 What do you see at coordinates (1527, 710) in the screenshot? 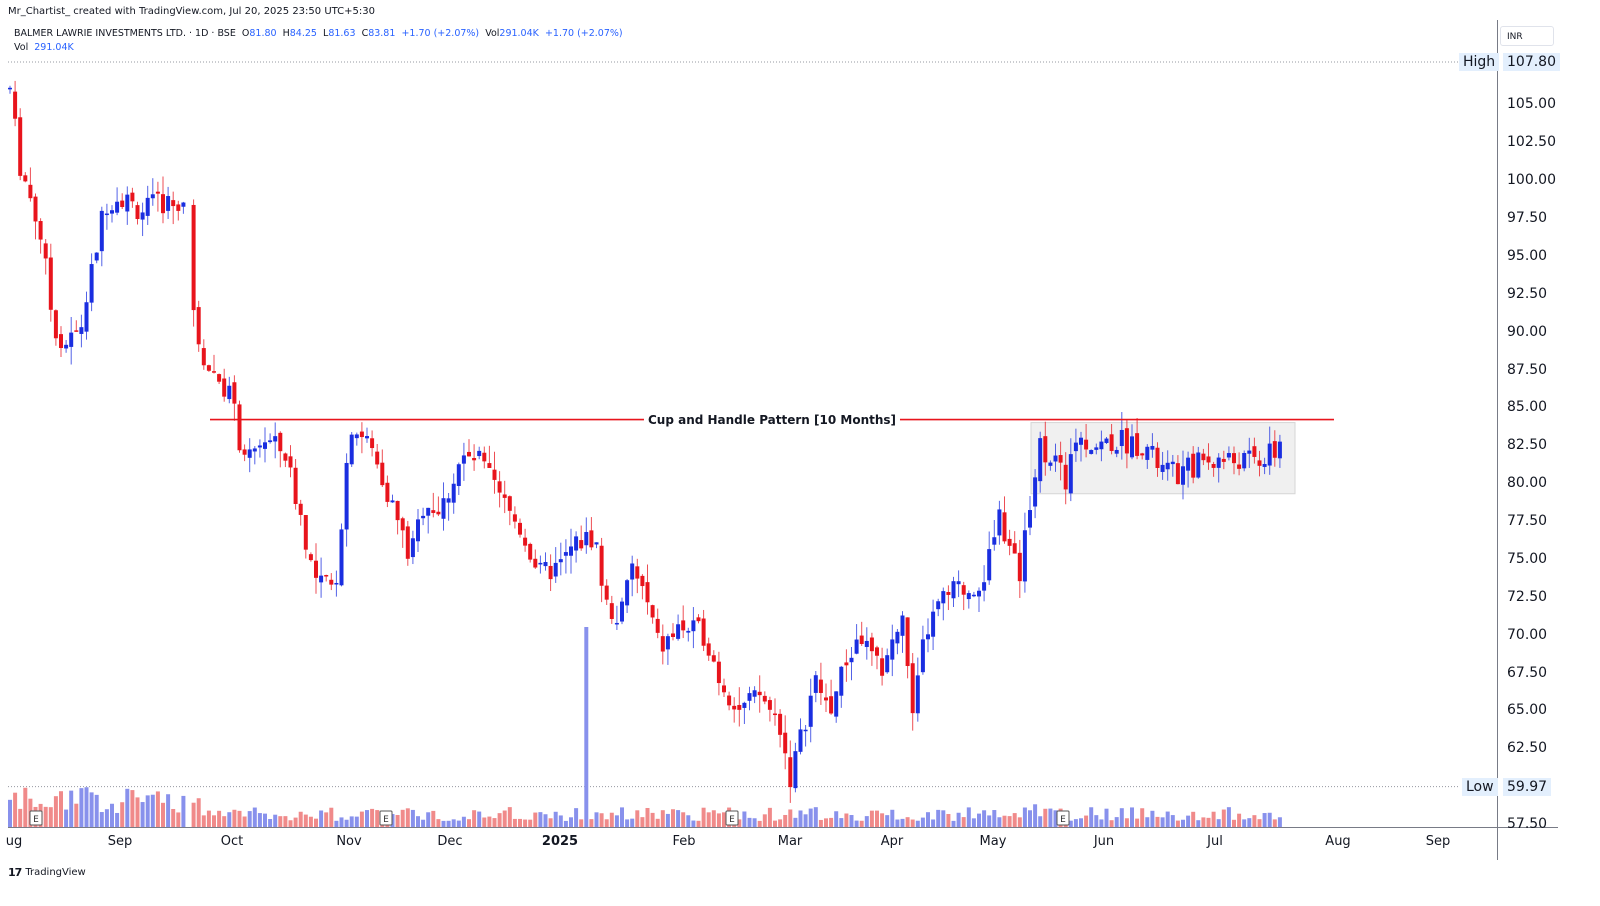
I see `price-tick-label: 65.00` at bounding box center [1527, 710].